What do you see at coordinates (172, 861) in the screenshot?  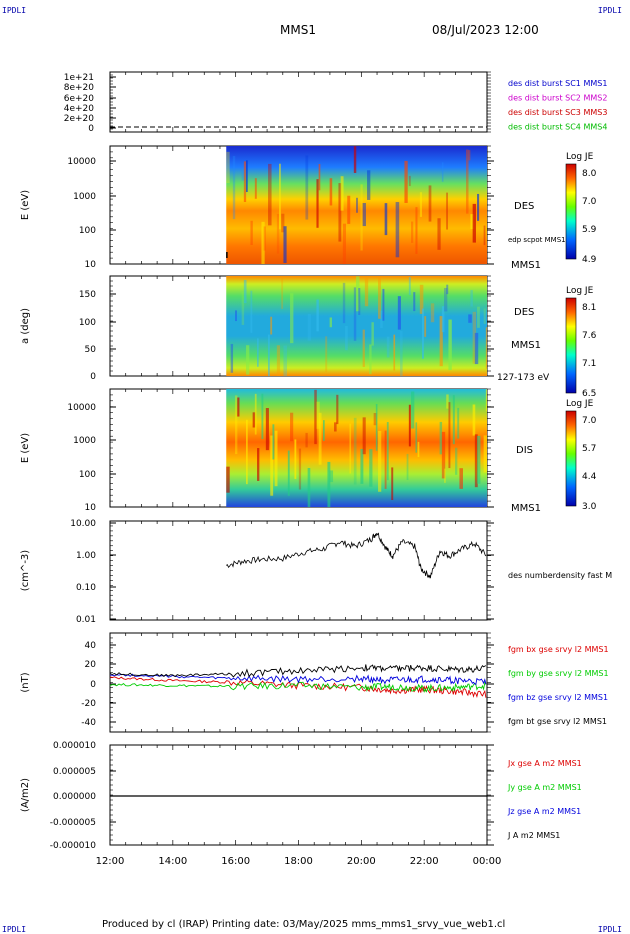 I see `x-tick-label: 14:00` at bounding box center [172, 861].